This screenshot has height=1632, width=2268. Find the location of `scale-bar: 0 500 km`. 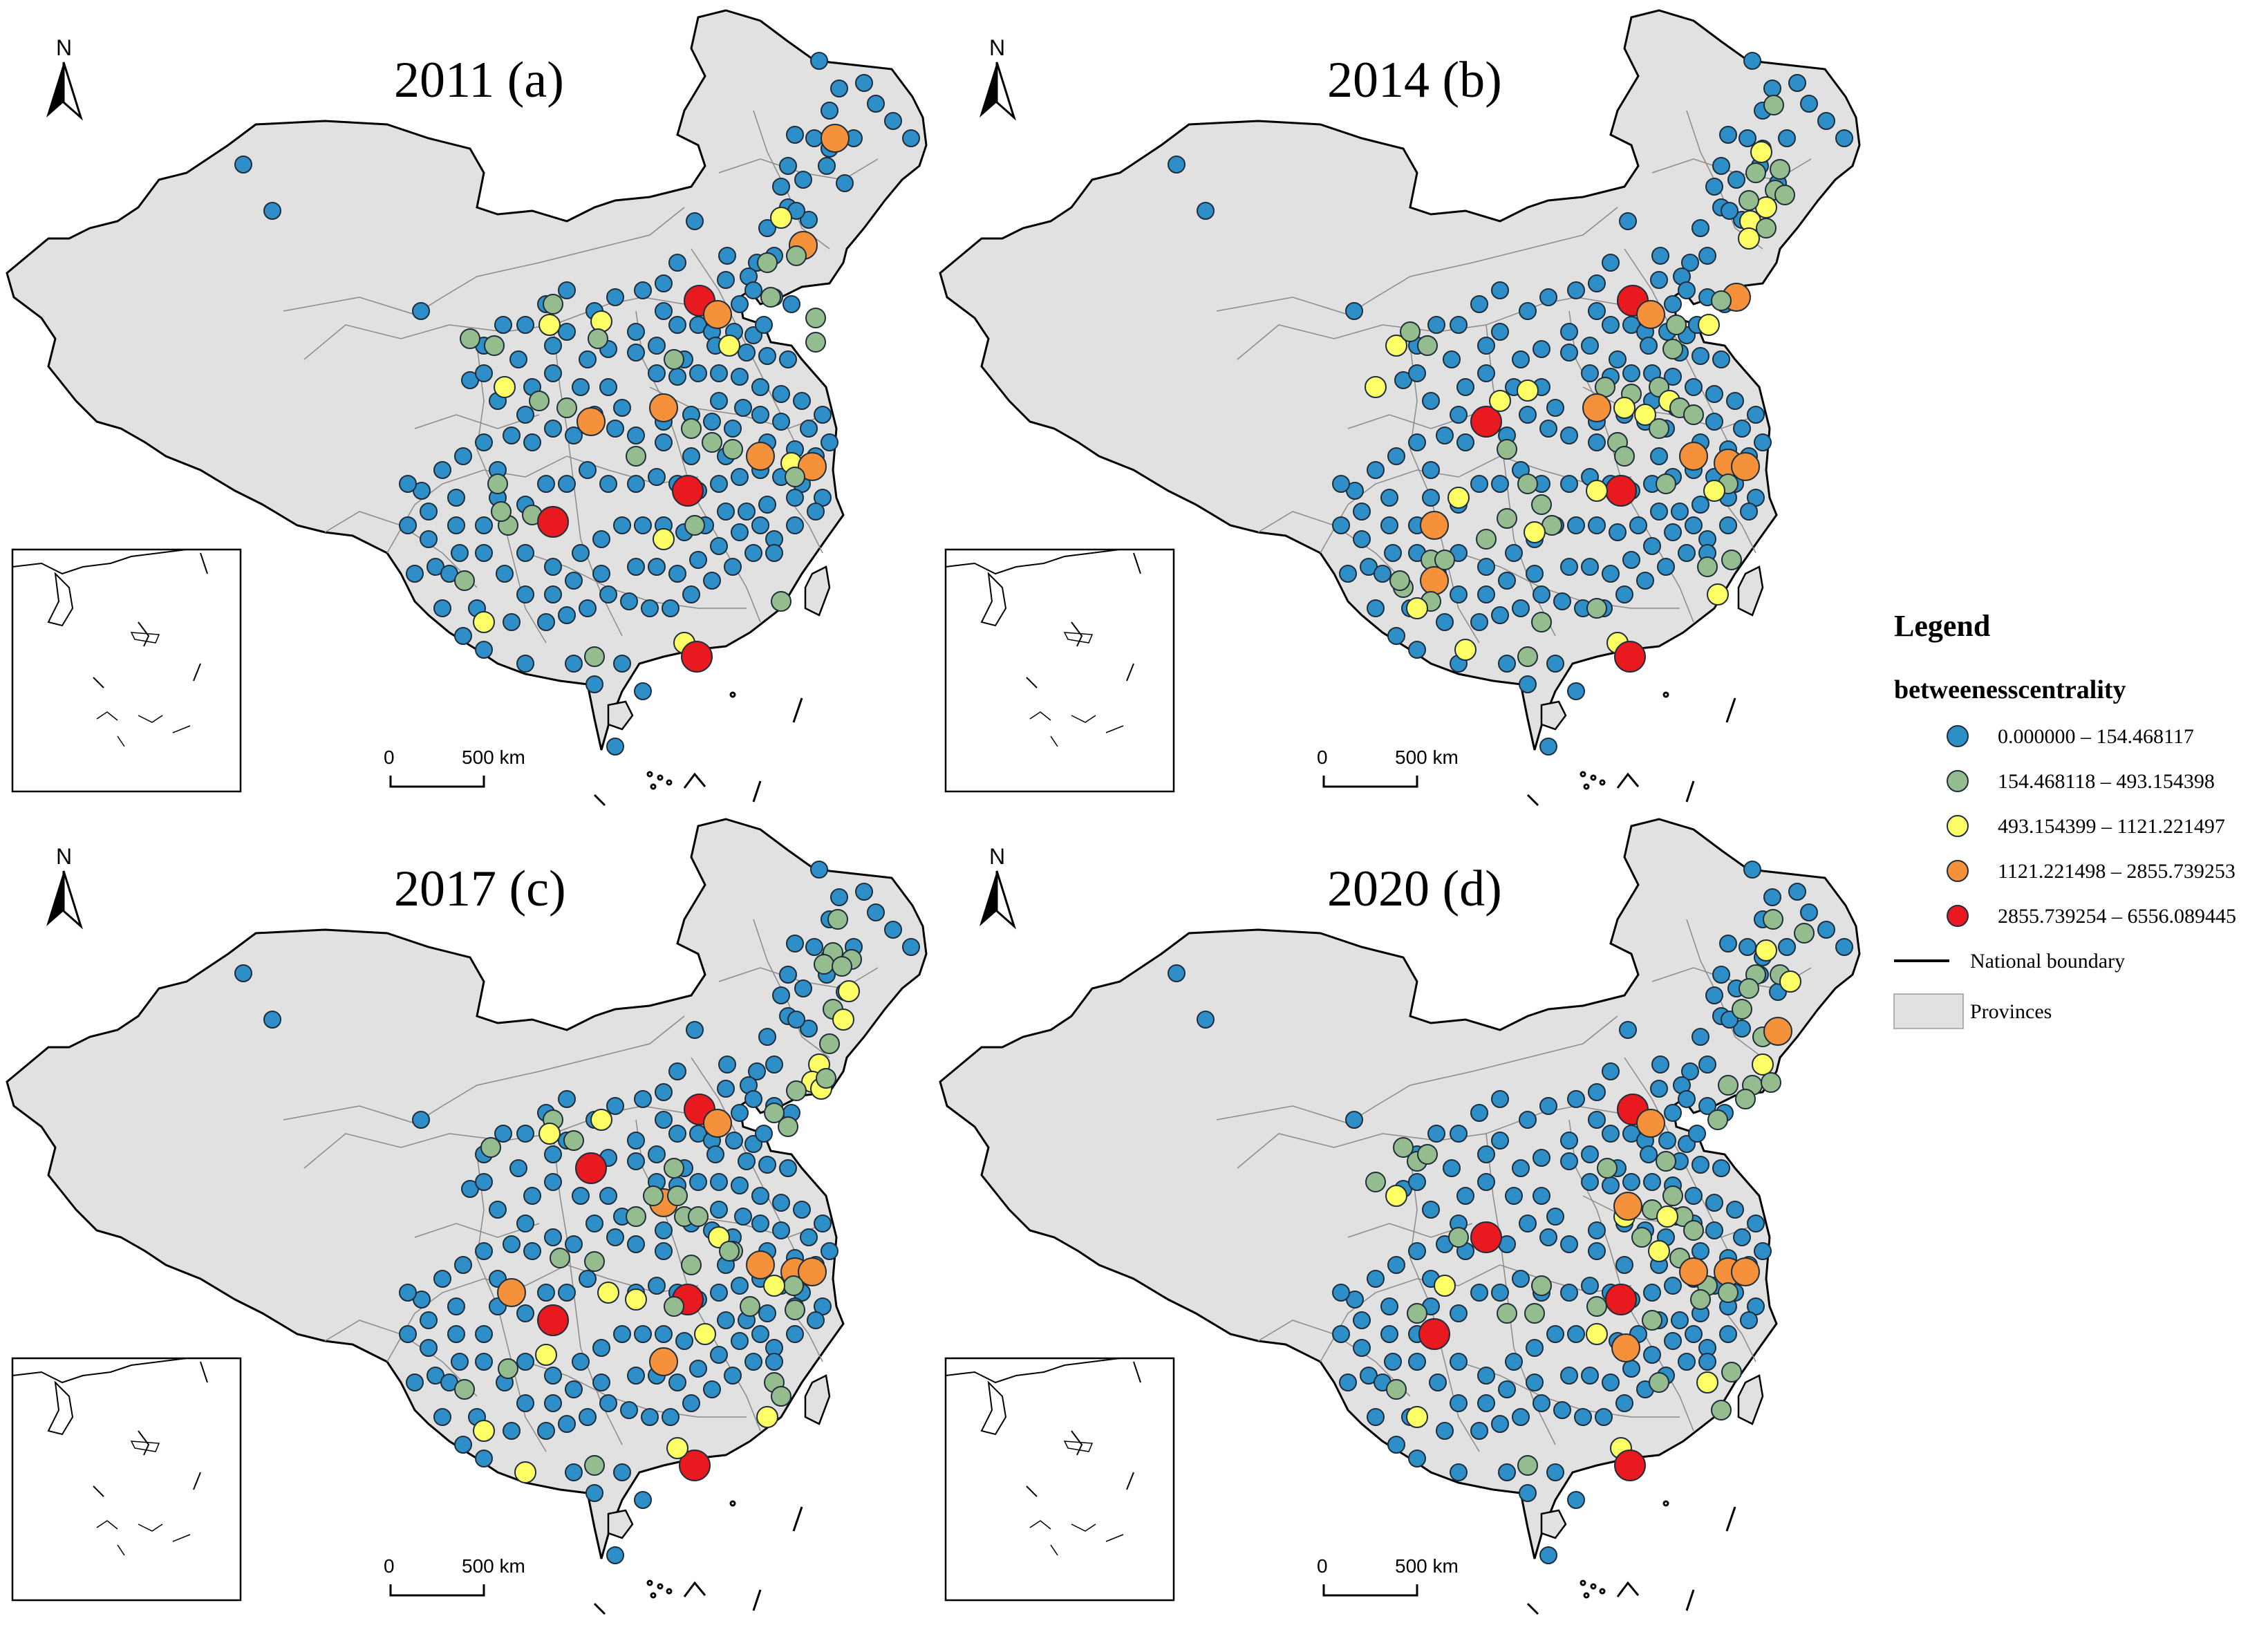

scale-bar: 0 500 km is located at coordinates (1388, 1576).